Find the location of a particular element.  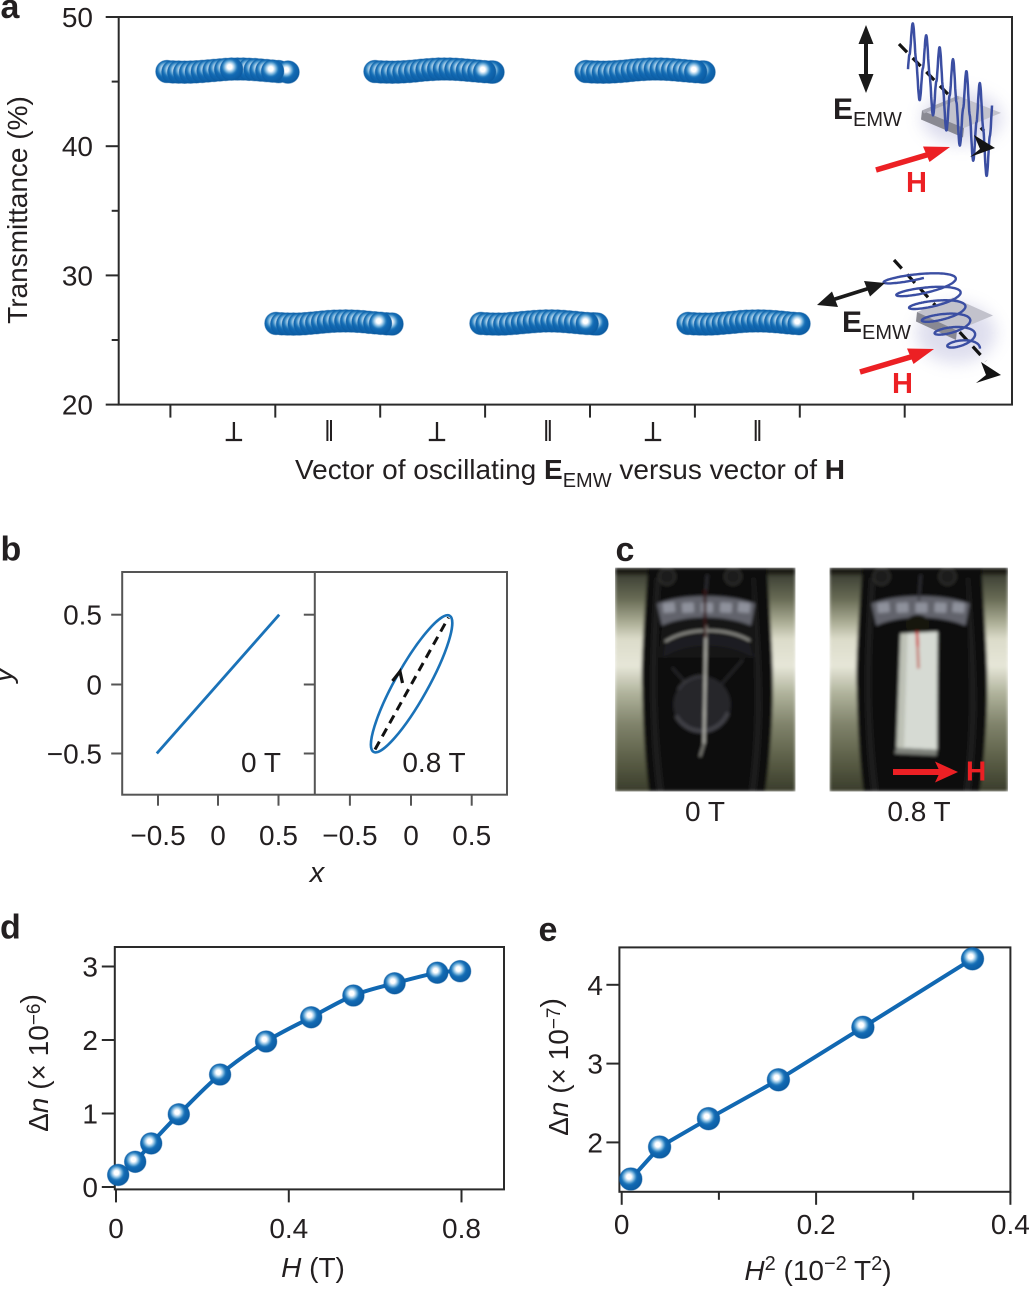

svg-text: 30 is located at coordinates (77, 275).